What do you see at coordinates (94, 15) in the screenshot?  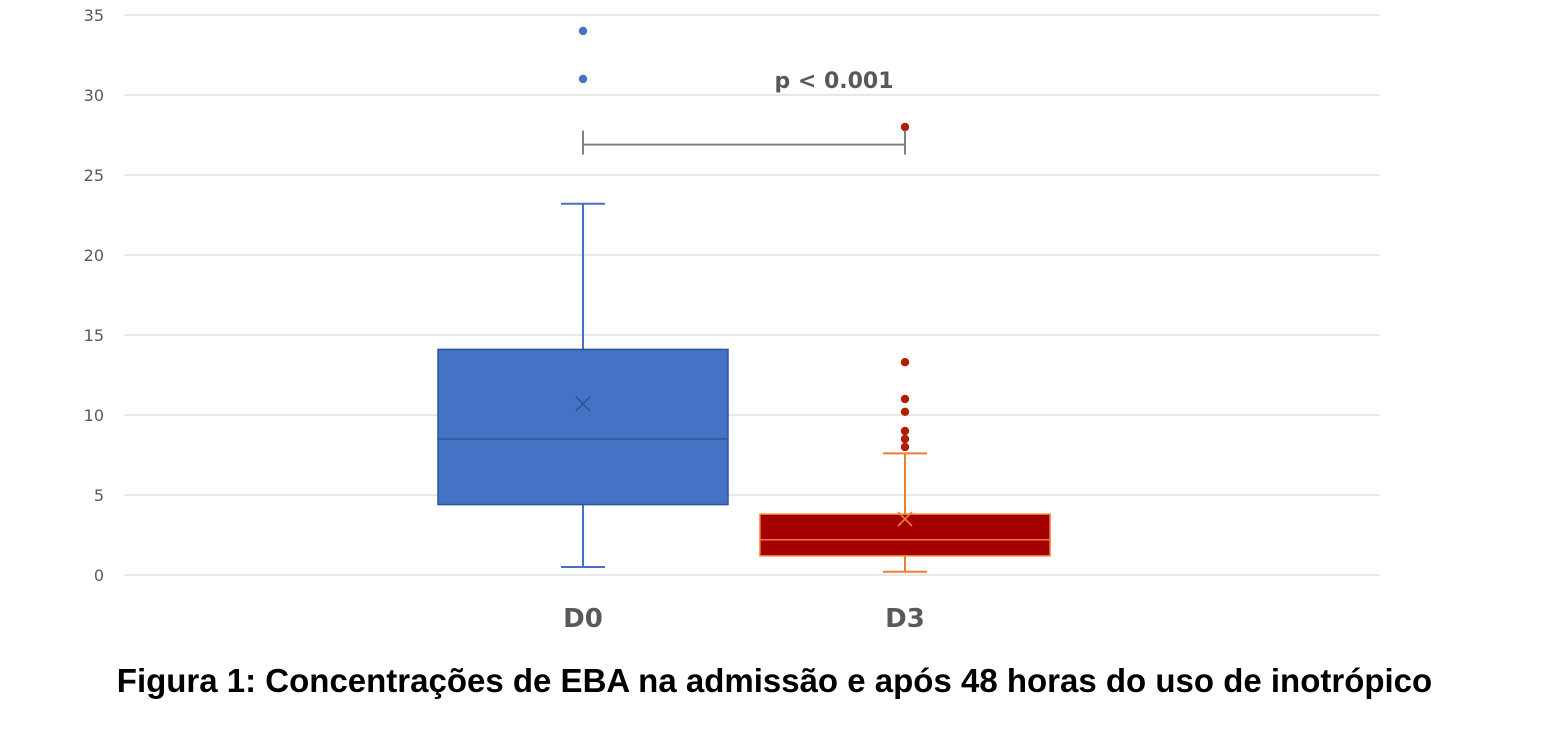 I see `y-tick-label: 35` at bounding box center [94, 15].